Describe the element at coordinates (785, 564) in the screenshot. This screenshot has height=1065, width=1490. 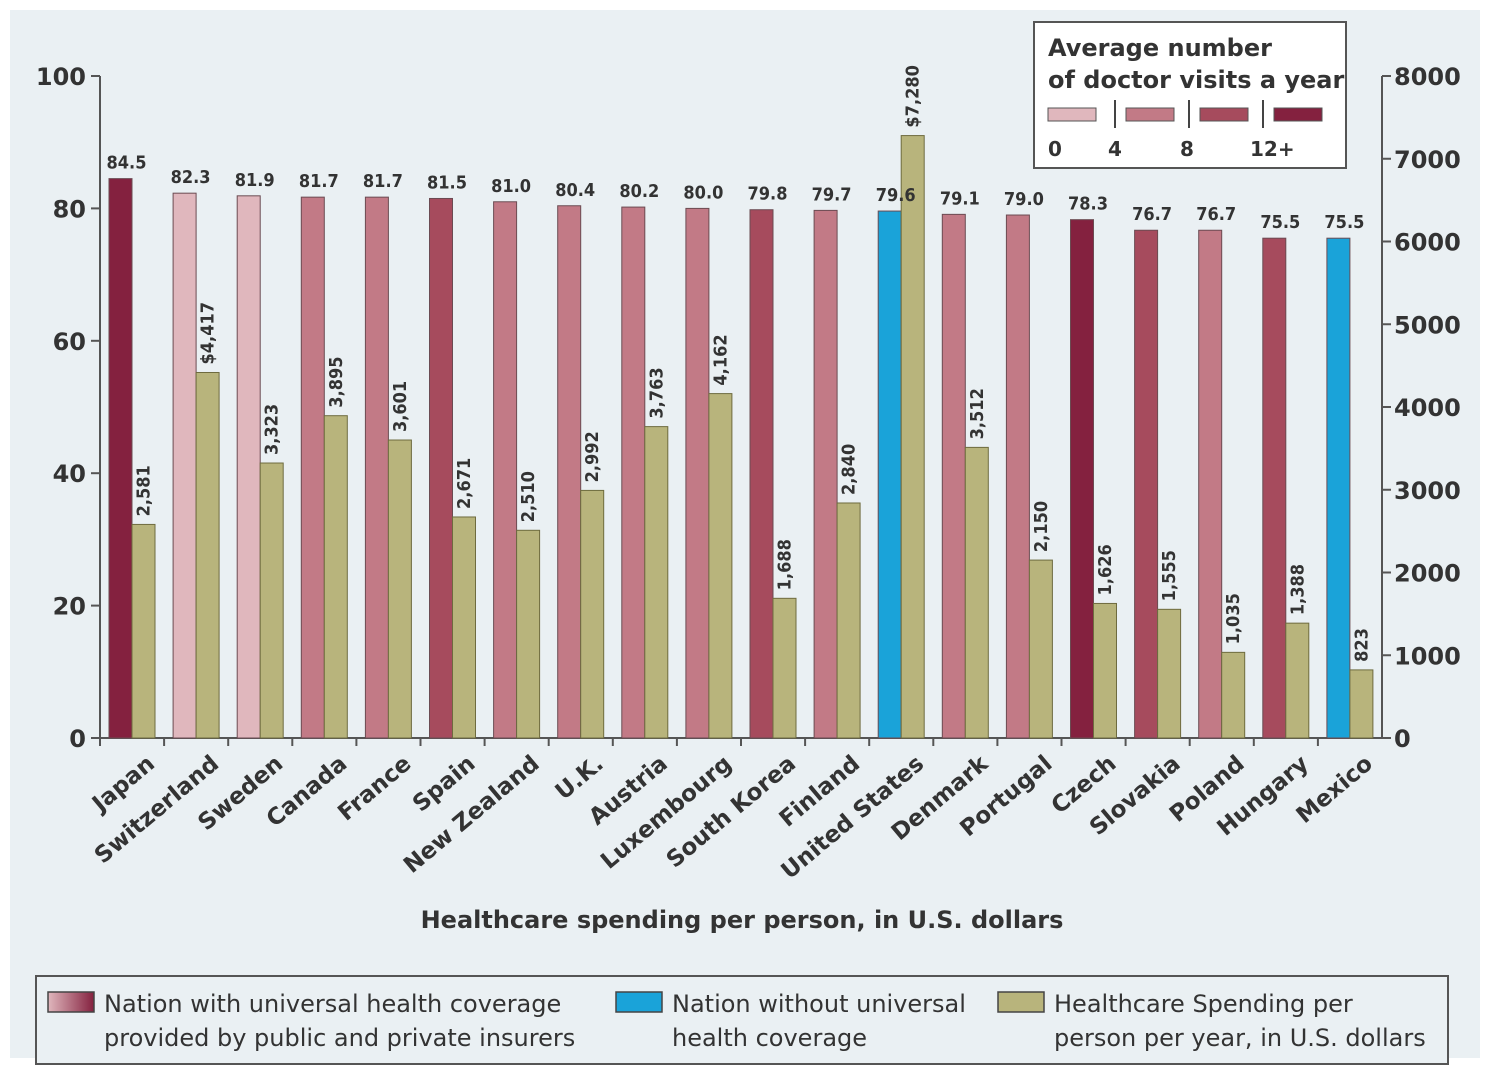
I see `spending-value-label: 1,688` at that location.